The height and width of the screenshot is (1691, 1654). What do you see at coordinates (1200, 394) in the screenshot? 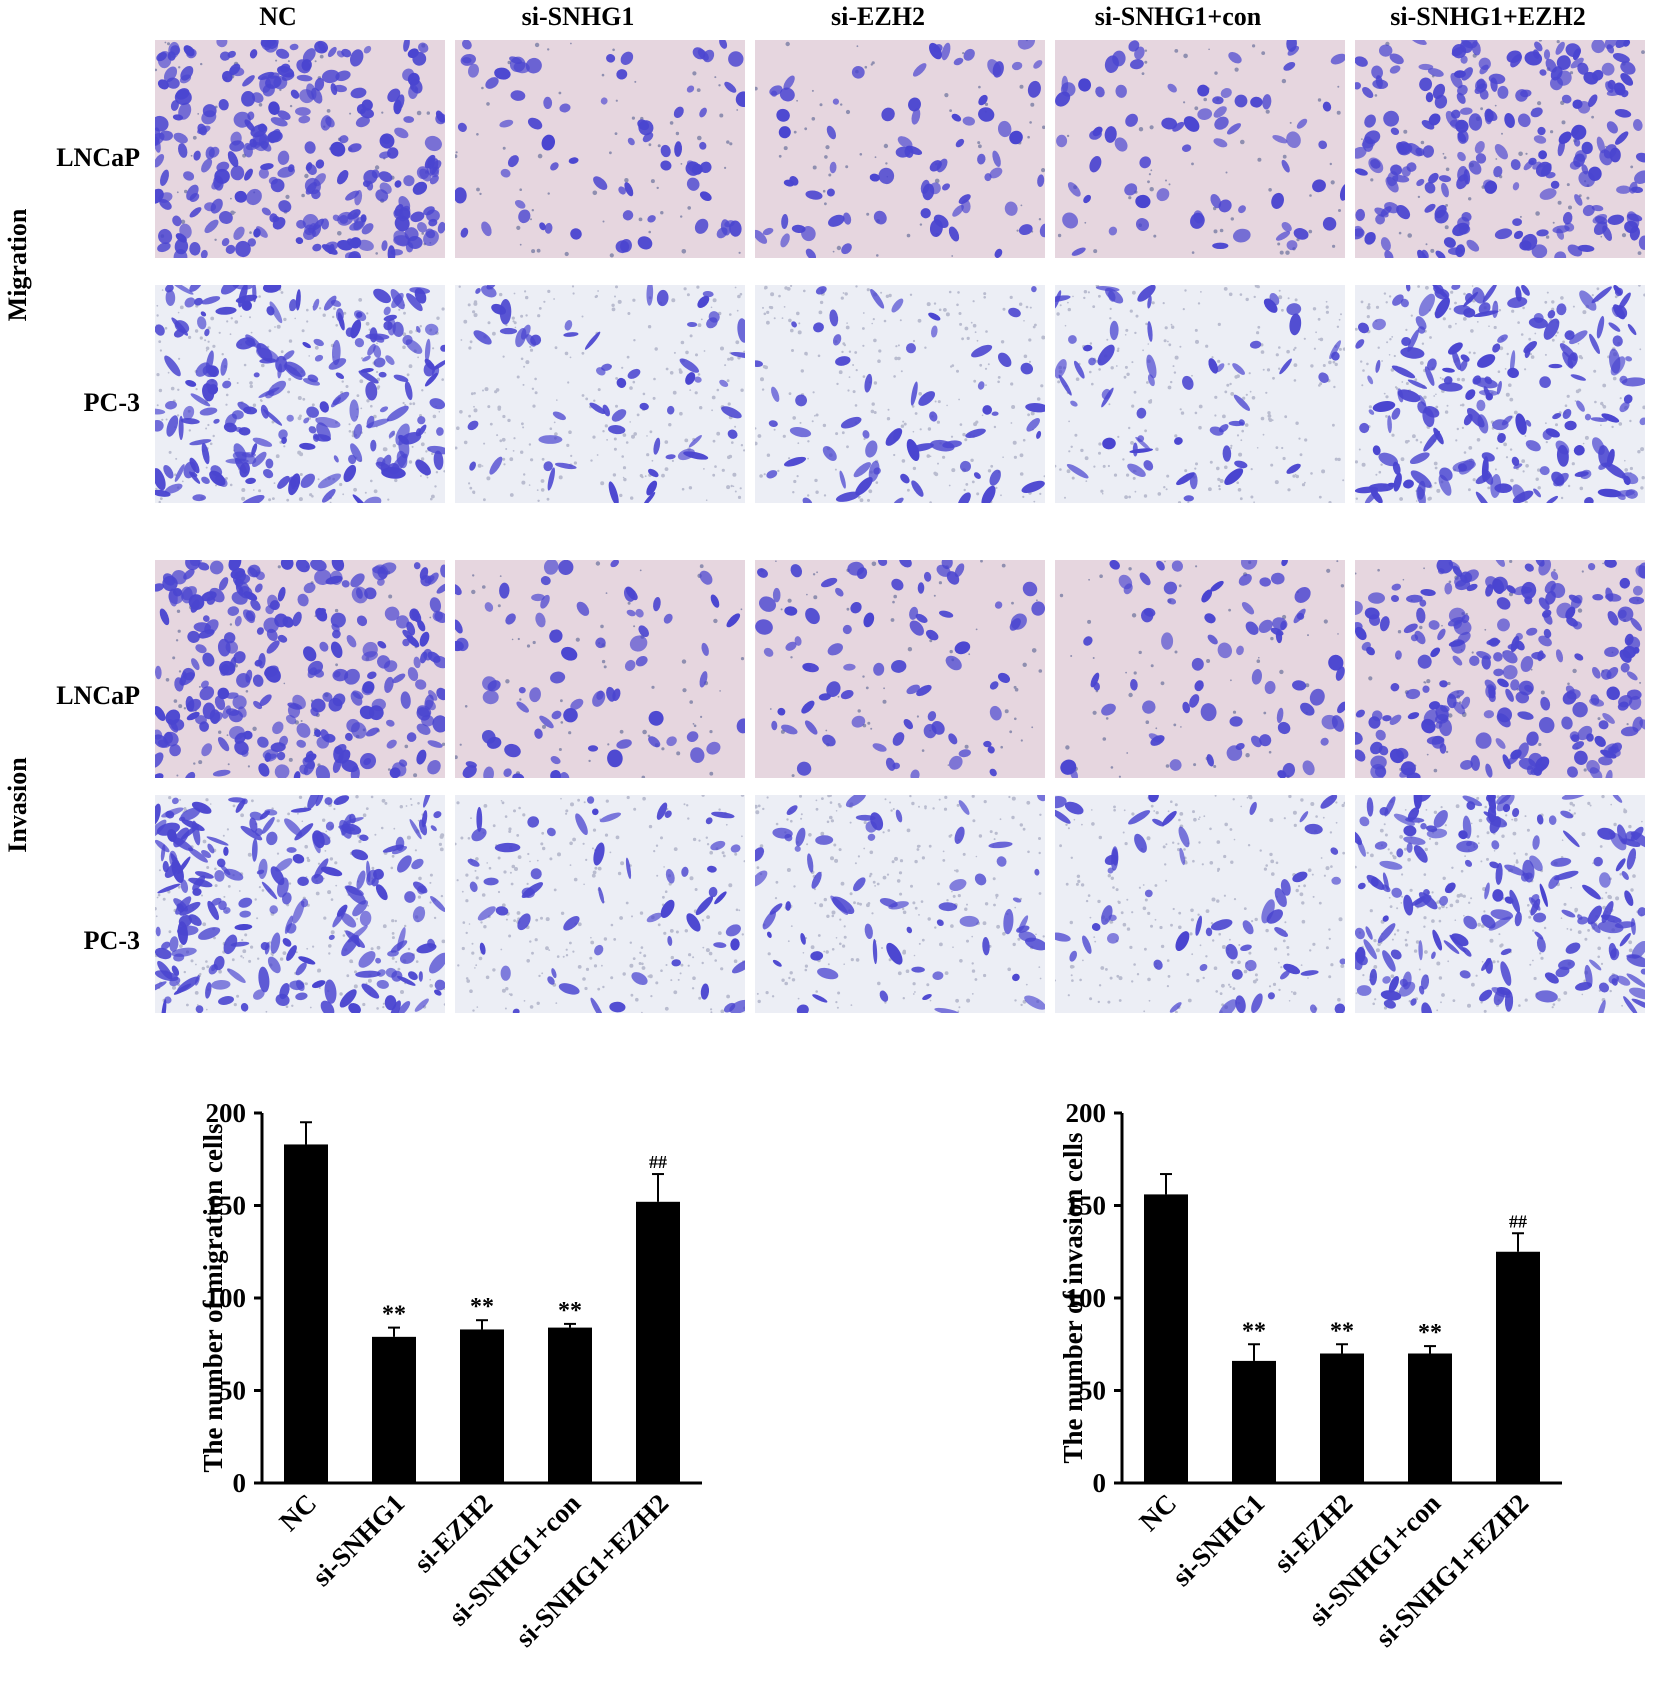
I see `micrograph-migration-pc3-col4` at bounding box center [1200, 394].